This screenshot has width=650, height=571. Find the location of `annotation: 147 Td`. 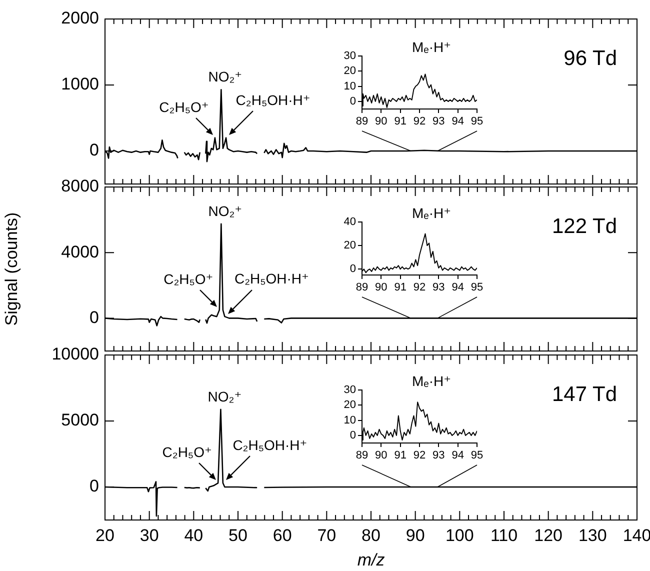

annotation: 147 Td is located at coordinates (584, 394).